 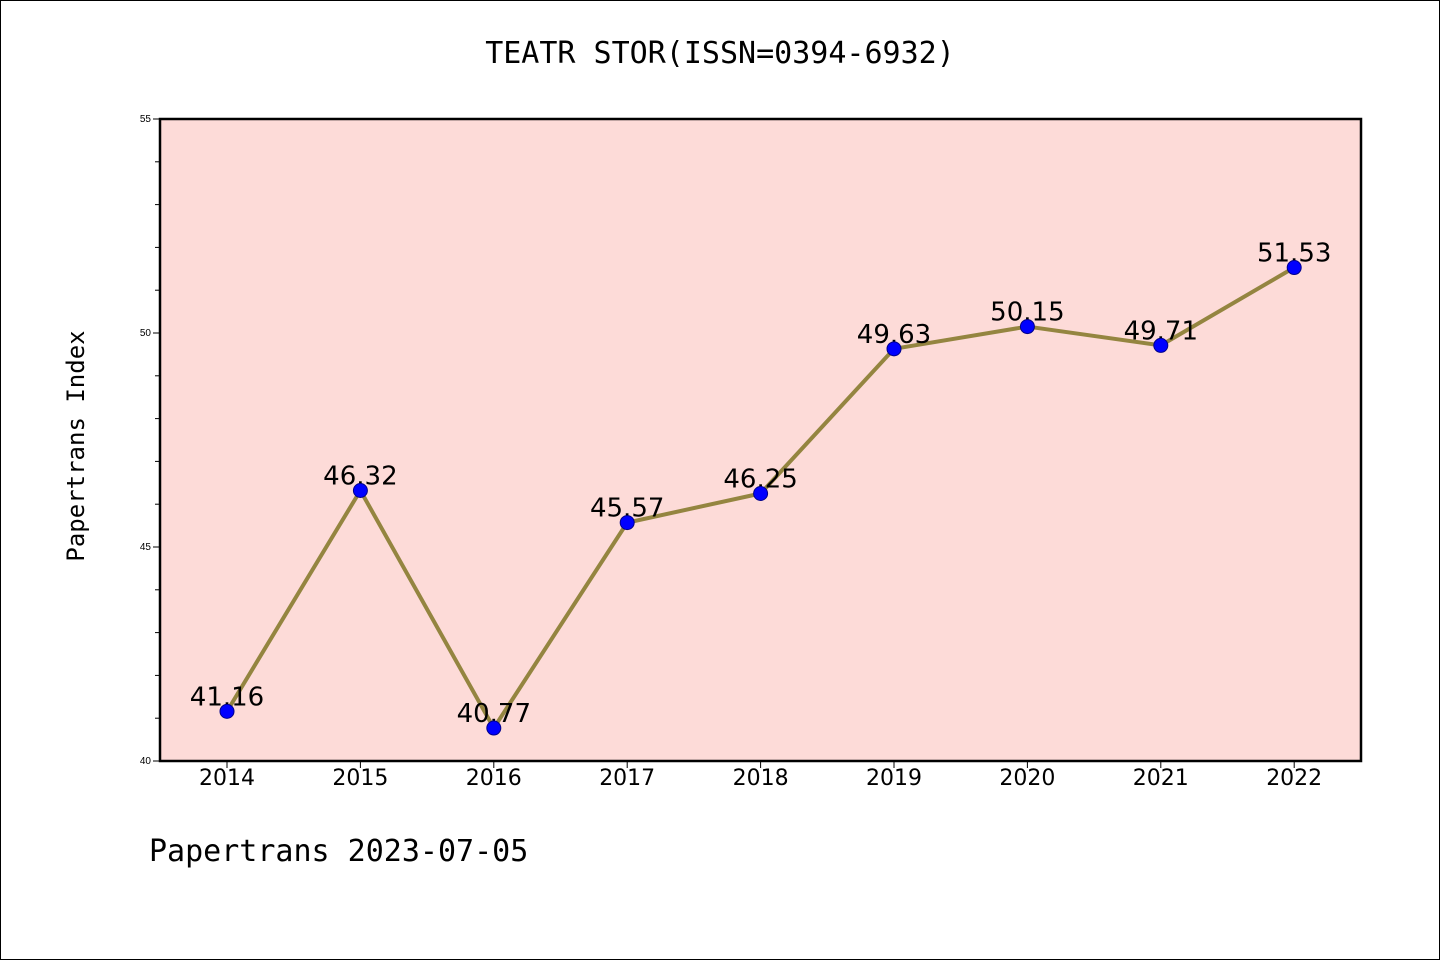 I want to click on x-tick-label: 2016, so click(x=494, y=778).